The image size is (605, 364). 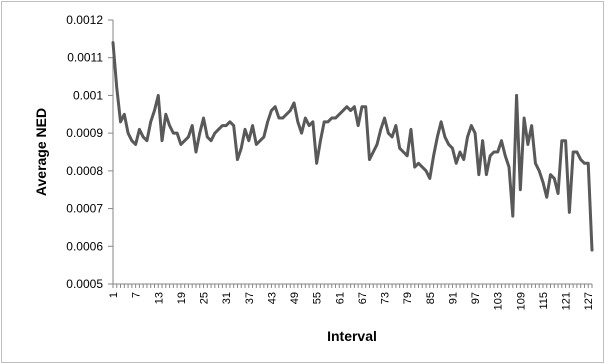 What do you see at coordinates (159, 298) in the screenshot?
I see `x-tick-label: 13` at bounding box center [159, 298].